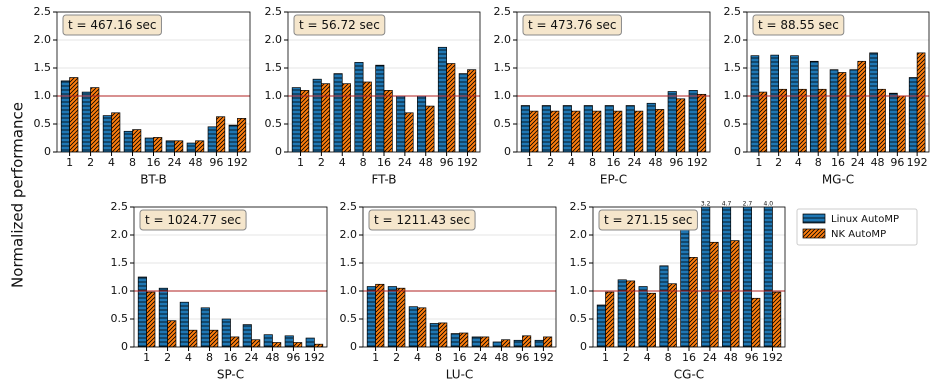 Image resolution: width=931 pixels, height=386 pixels. I want to click on annotation: t = 1211.43 sec, so click(422, 220).